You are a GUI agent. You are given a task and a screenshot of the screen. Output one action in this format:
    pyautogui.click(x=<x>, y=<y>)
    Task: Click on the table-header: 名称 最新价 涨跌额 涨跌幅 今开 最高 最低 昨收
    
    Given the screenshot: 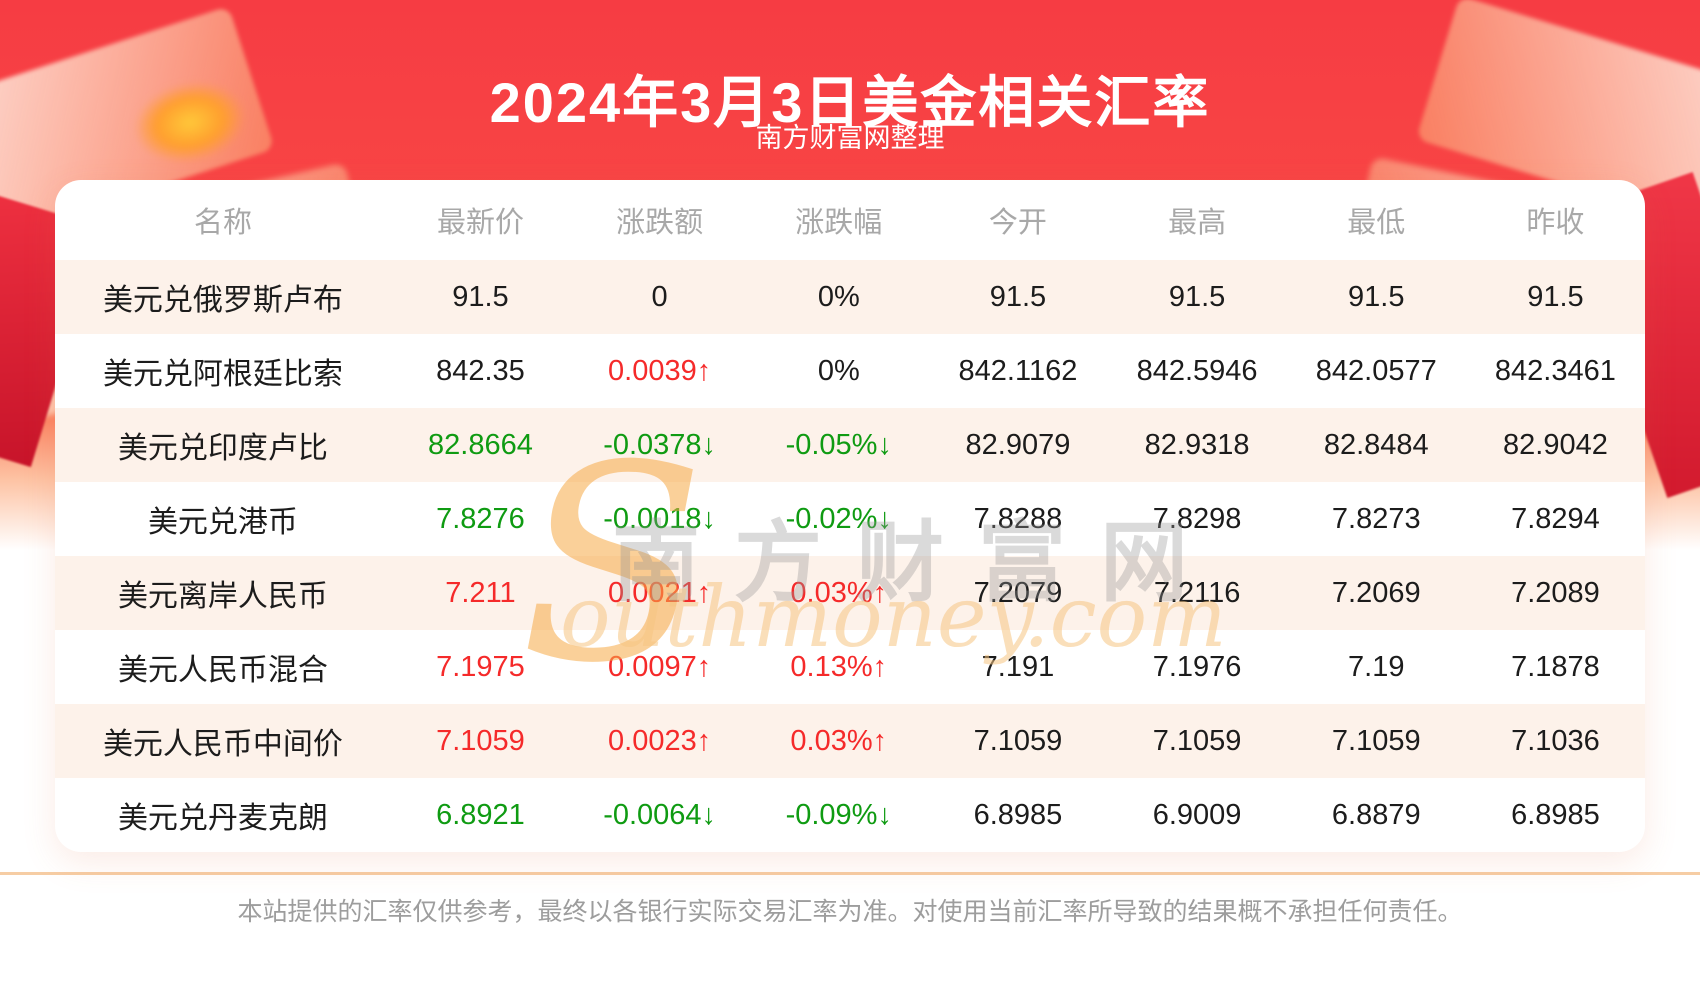 What is the action you would take?
    pyautogui.click(x=850, y=220)
    